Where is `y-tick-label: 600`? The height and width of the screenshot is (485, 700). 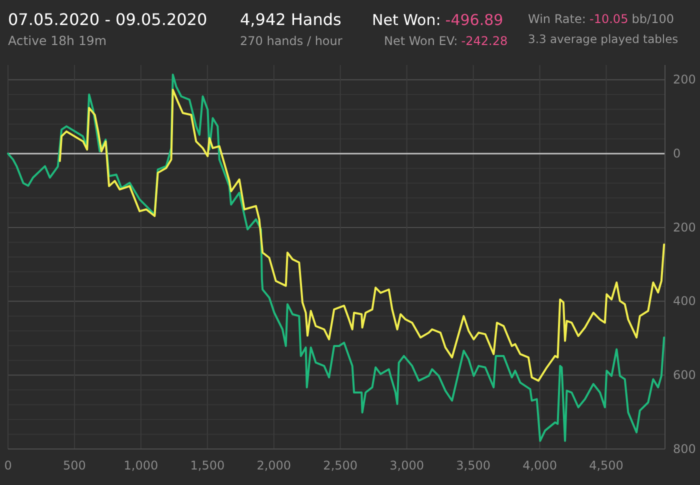
y-tick-label: 600 is located at coordinates (684, 375).